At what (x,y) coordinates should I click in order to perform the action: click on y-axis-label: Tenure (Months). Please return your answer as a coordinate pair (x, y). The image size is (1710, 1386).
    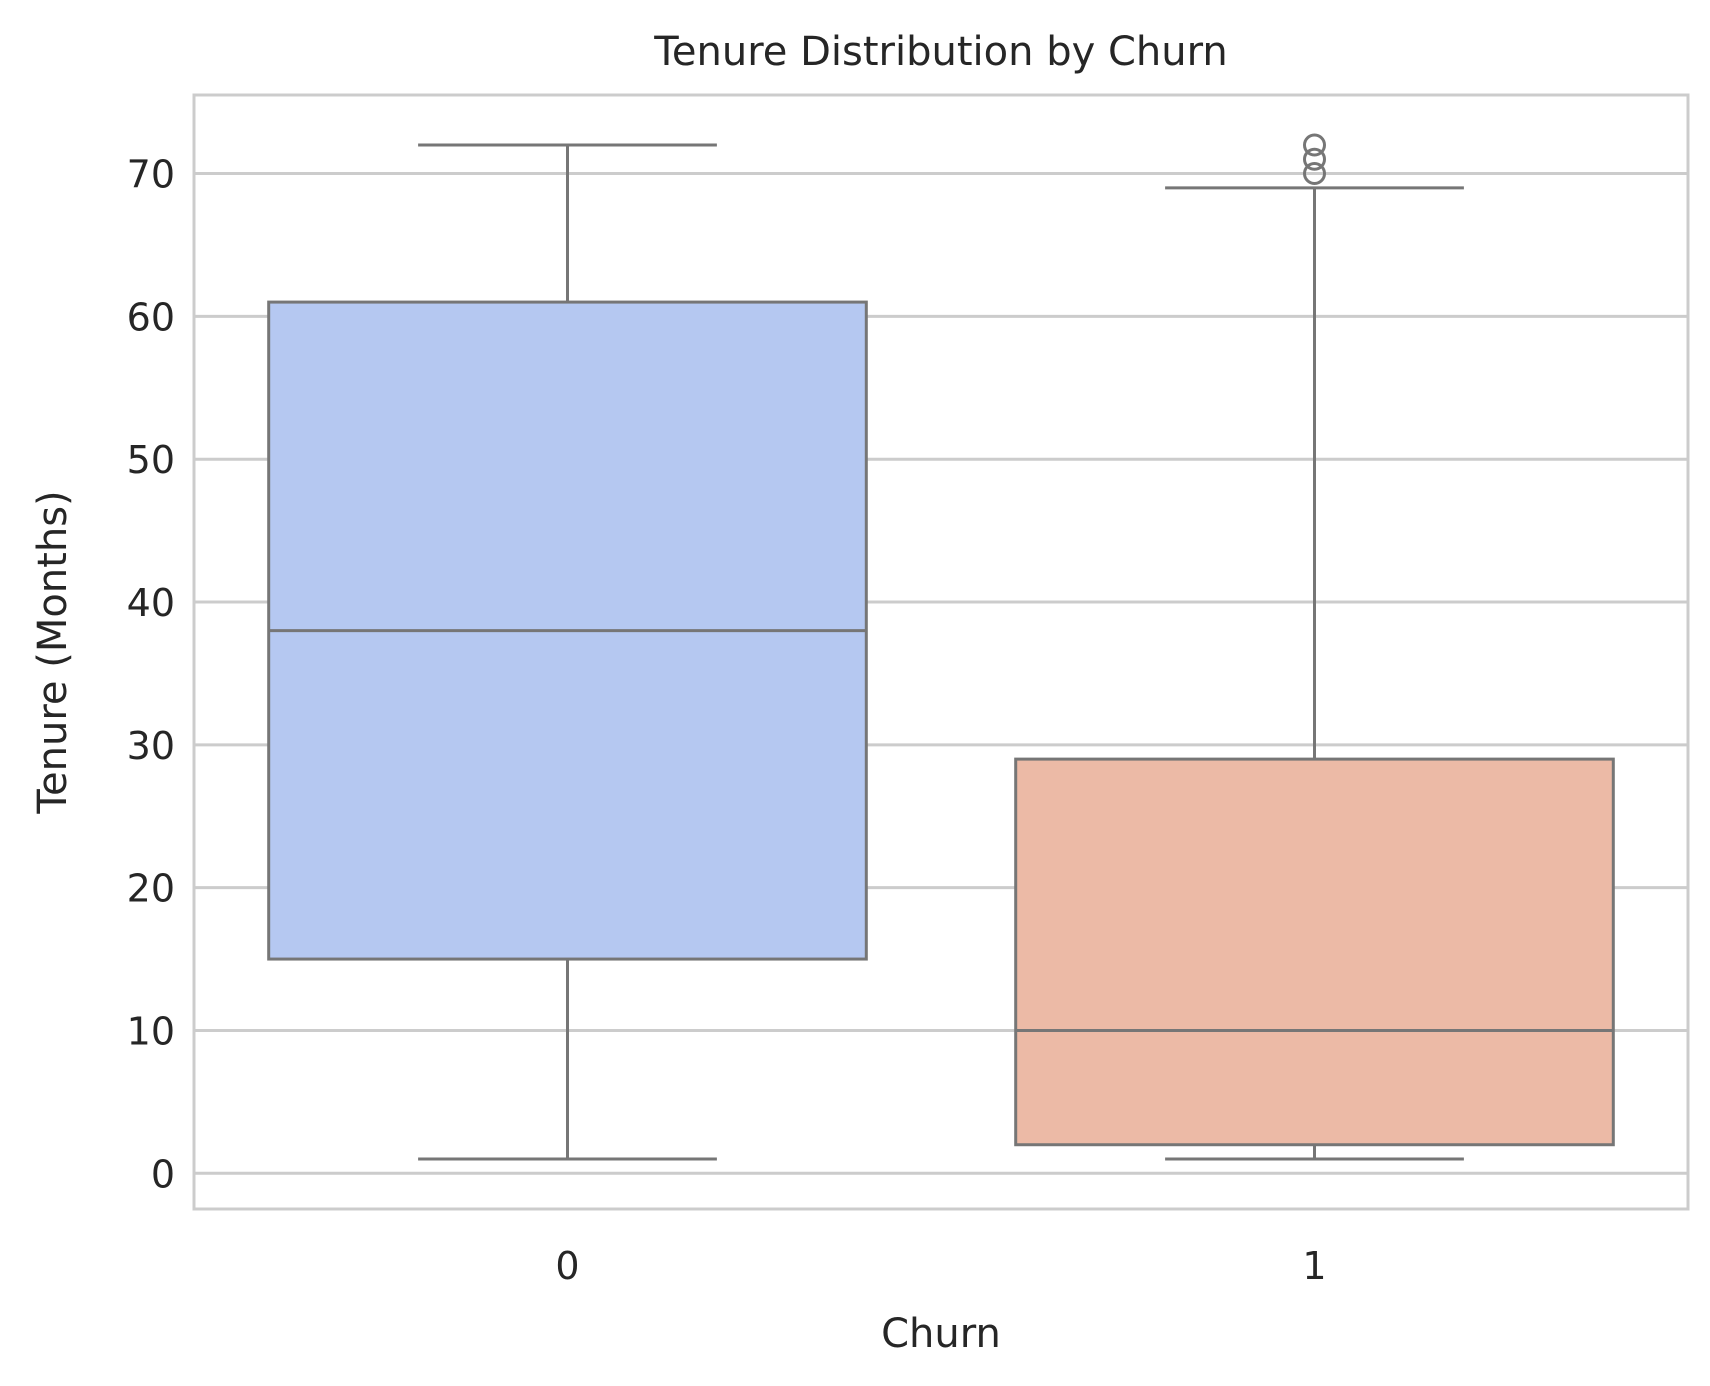
    Looking at the image, I should click on (53, 652).